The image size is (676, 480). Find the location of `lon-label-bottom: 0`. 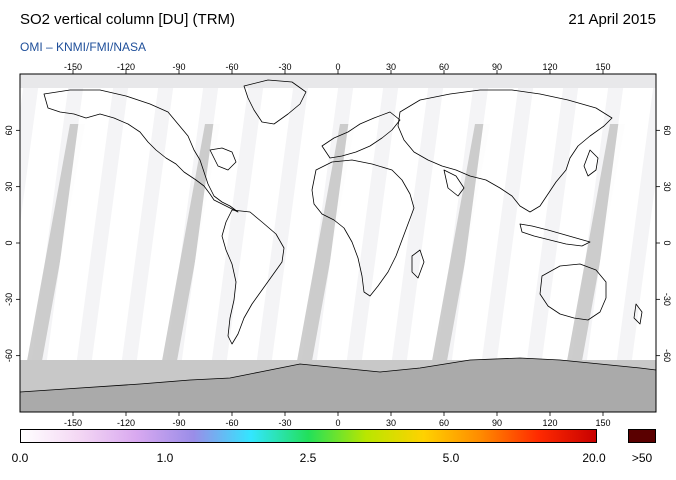

lon-label-bottom: 0 is located at coordinates (337, 423).